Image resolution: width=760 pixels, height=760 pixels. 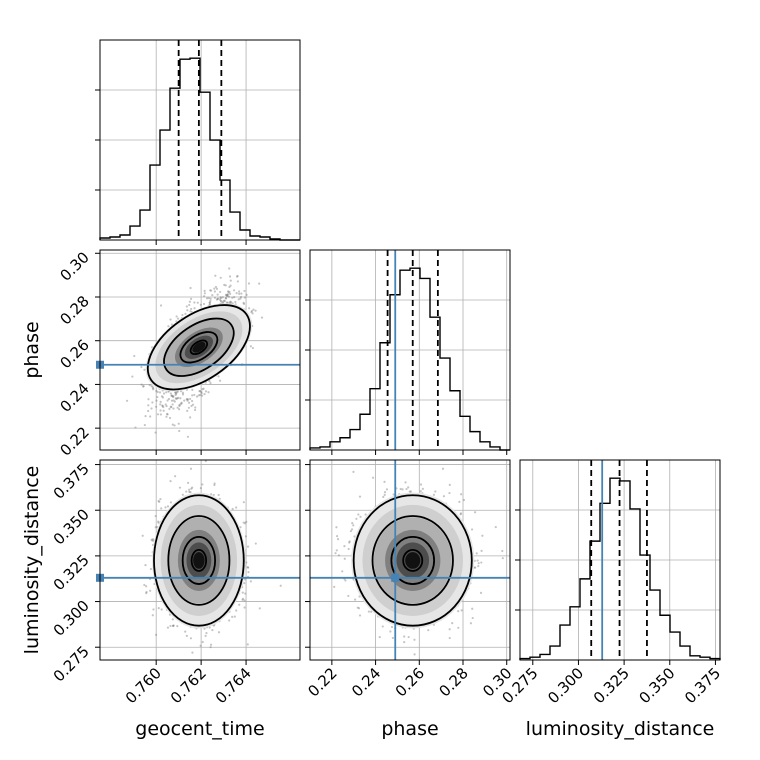 I want to click on contour-line, so click(x=199, y=347).